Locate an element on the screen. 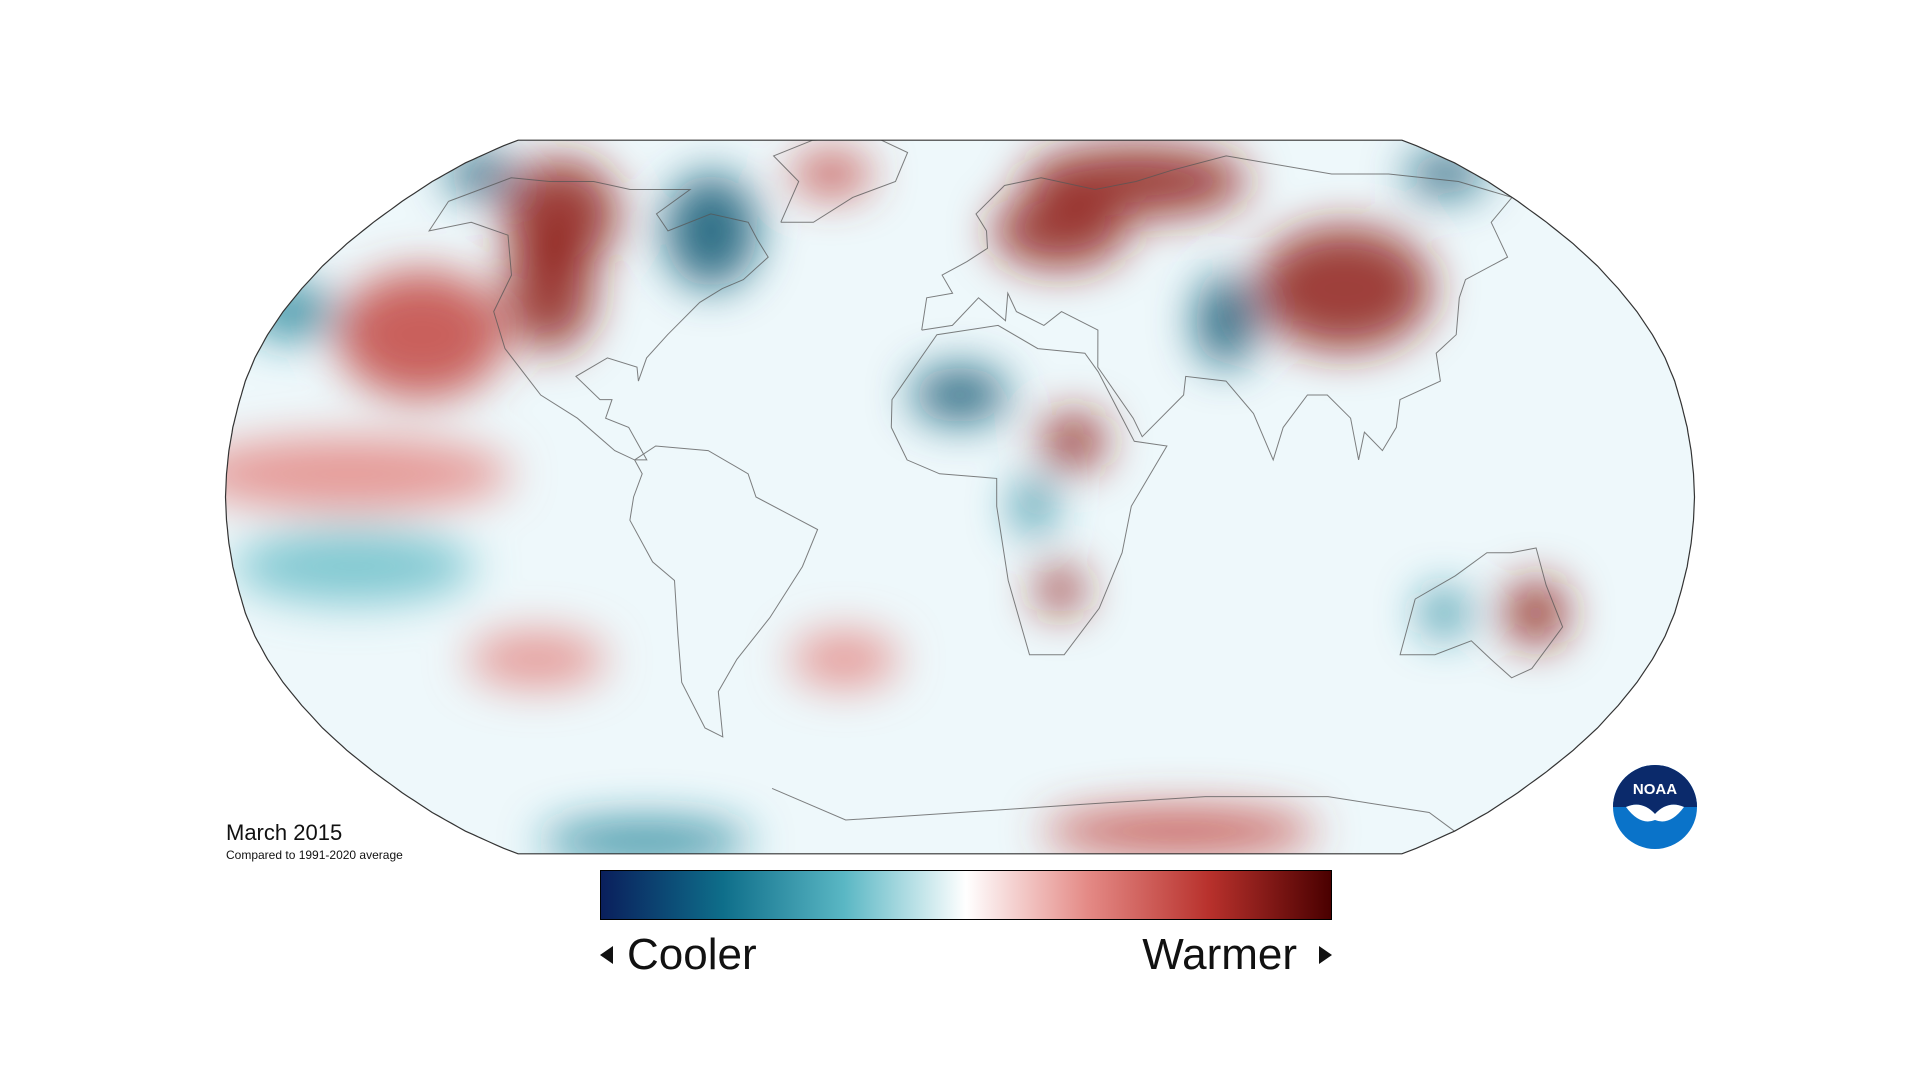 This screenshot has height=1080, width=1920. noaa-logo-icon: NOAA is located at coordinates (1655, 807).